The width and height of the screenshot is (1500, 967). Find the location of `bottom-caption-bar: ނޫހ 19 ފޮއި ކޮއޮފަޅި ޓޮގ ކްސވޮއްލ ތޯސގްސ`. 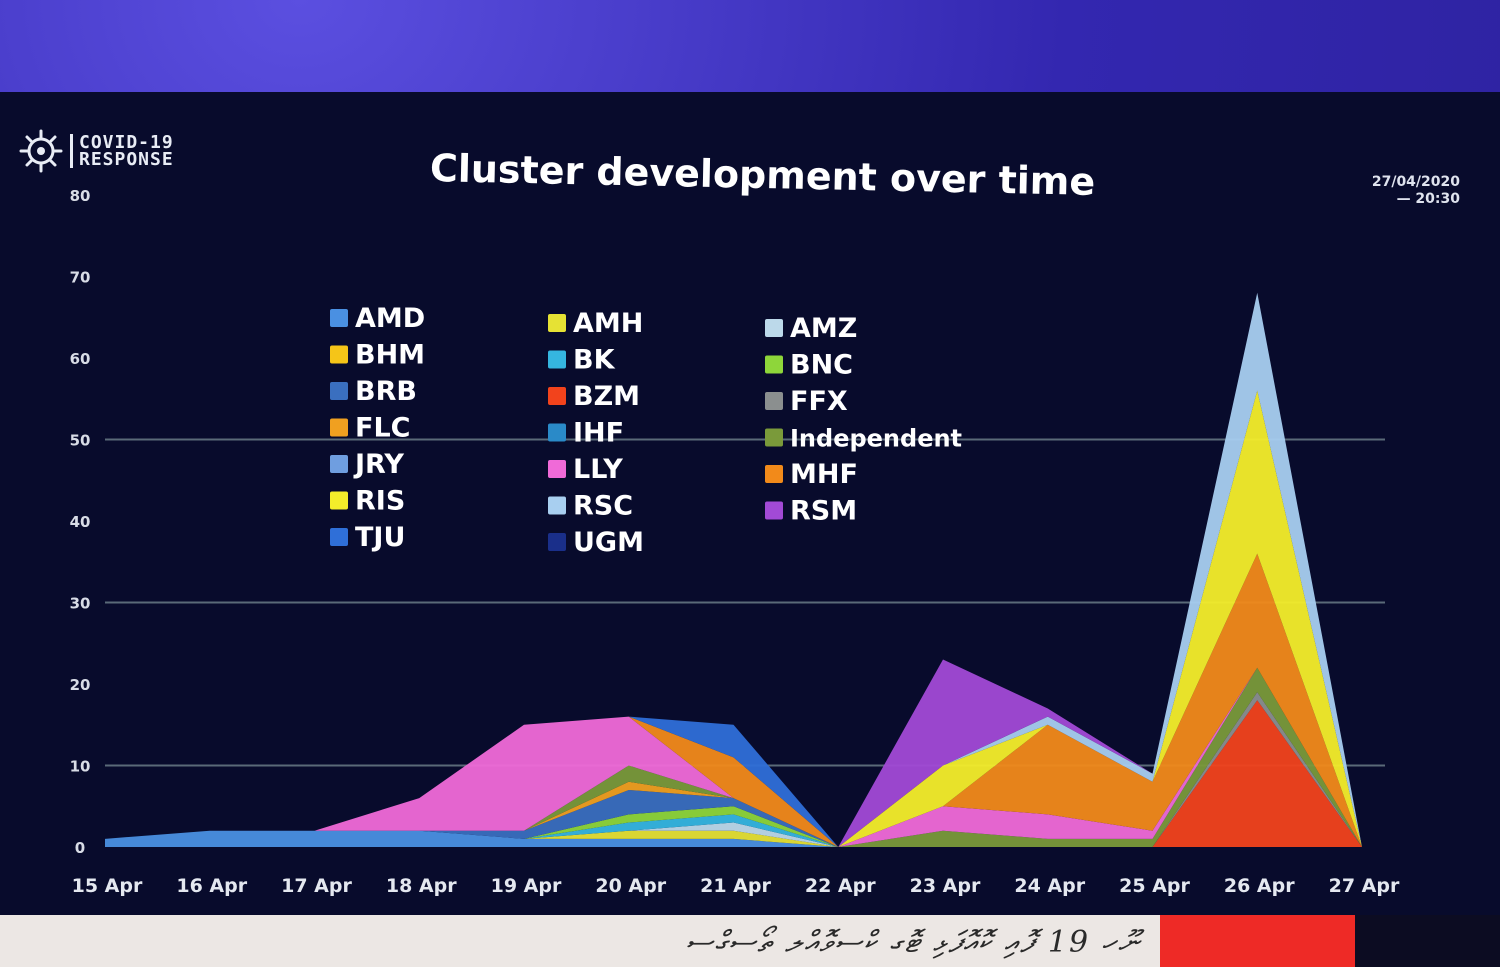

bottom-caption-bar: ނޫހ 19 ފޮއި ކޮއޮފަޅި ޓޮގ ކްސވޮއްލ ތޯސގްސ is located at coordinates (750, 941).